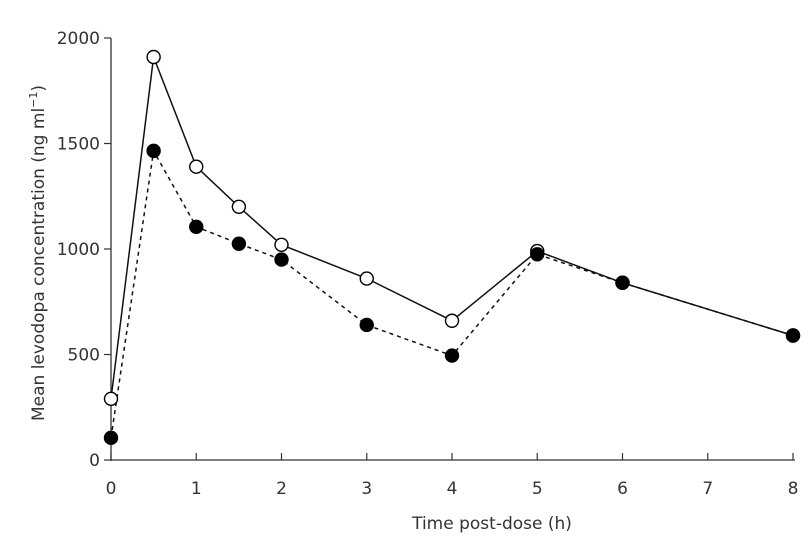  I want to click on x-axis-title: Time post-dose (h), so click(491, 524).